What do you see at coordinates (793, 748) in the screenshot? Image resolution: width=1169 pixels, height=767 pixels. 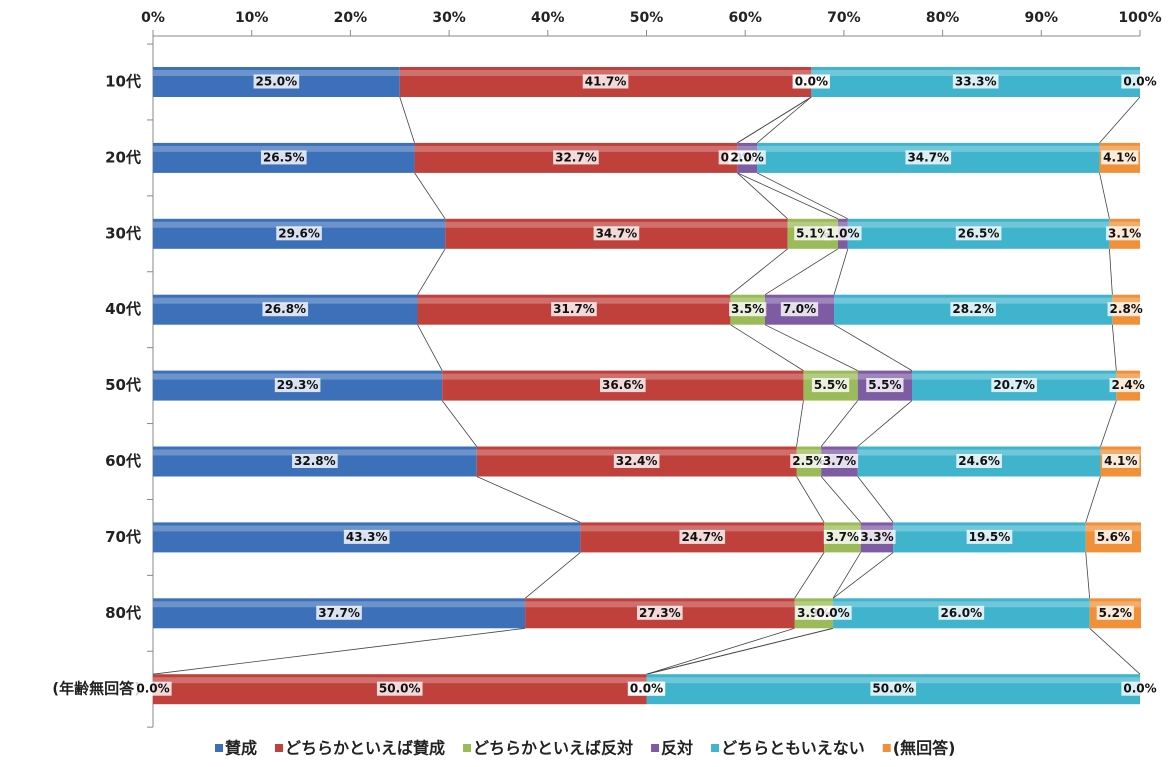 I see `legend-label: どちらともいえない` at bounding box center [793, 748].